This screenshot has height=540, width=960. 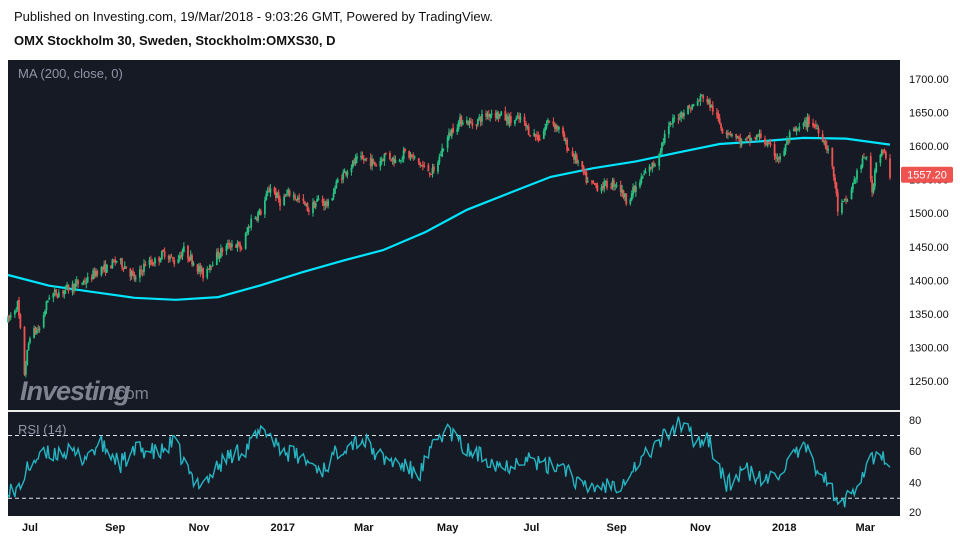 I want to click on investing-logo: Investing .com, so click(x=84, y=391).